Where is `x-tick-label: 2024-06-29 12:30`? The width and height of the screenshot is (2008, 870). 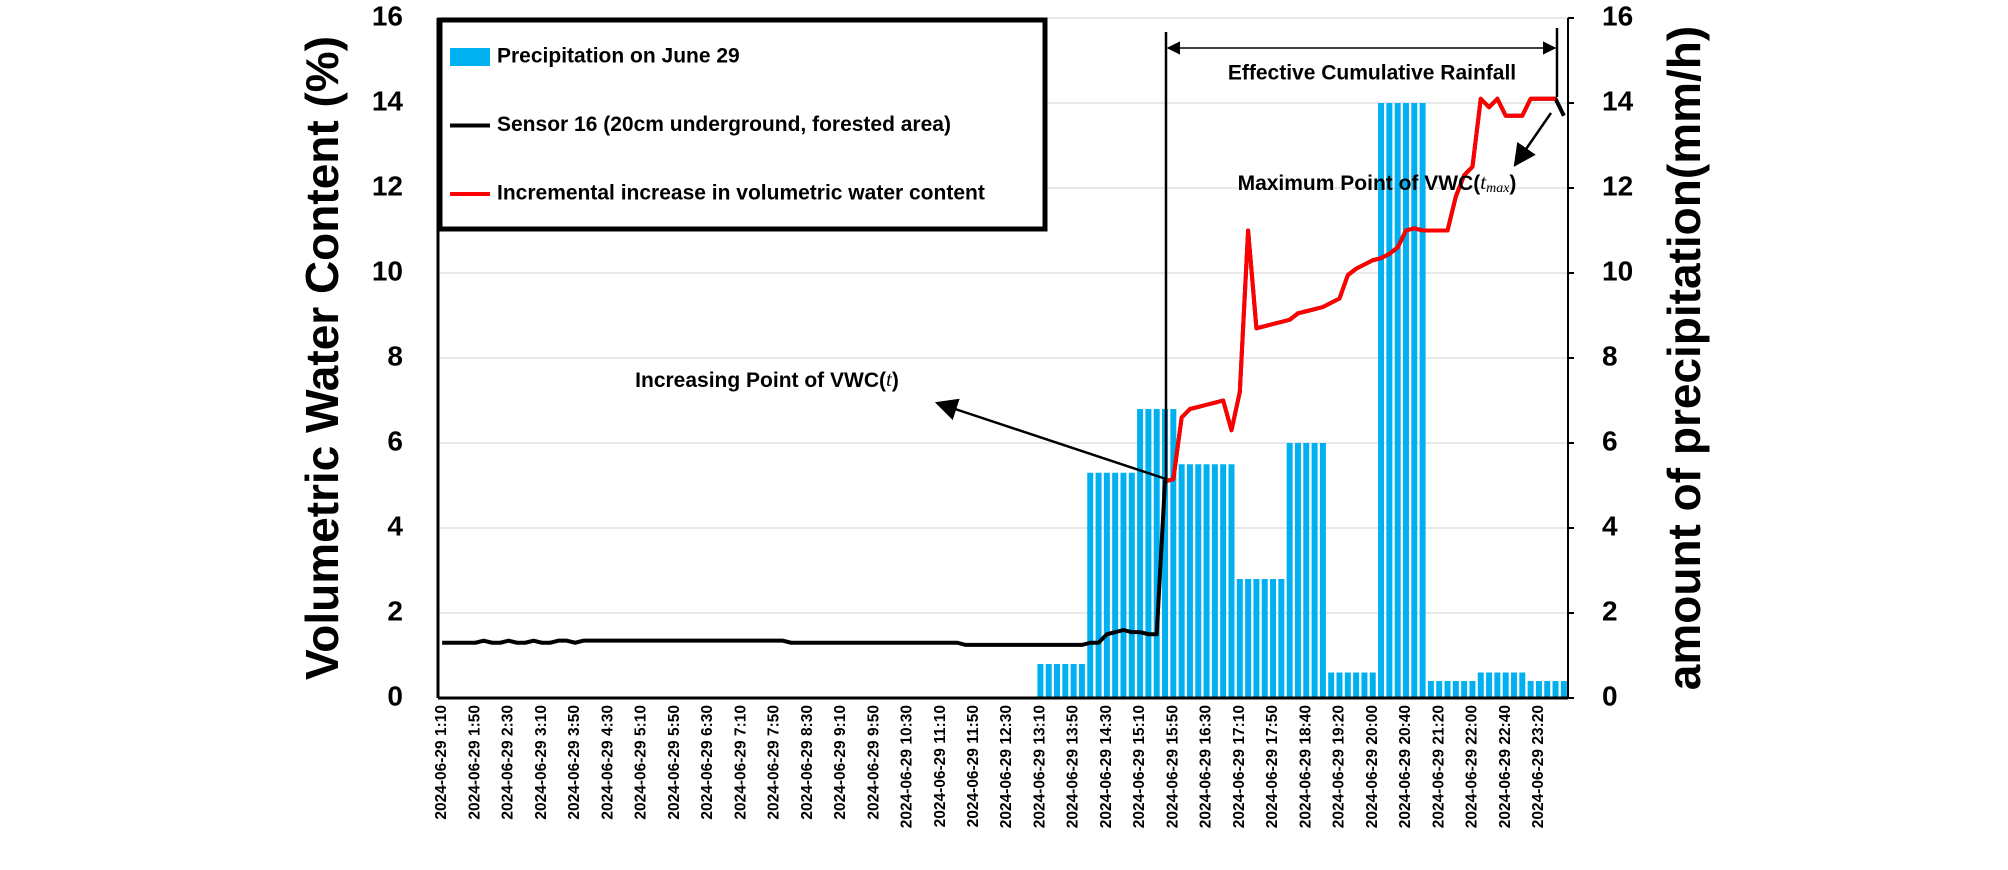
x-tick-label: 2024-06-29 12:30 is located at coordinates (1006, 766).